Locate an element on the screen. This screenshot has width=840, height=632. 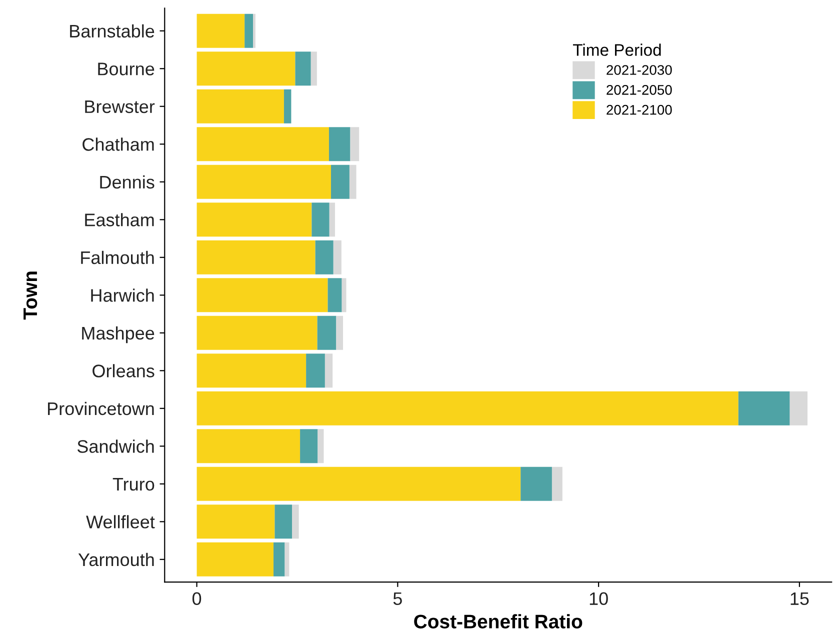
x-tick-label: 0 is located at coordinates (197, 599).